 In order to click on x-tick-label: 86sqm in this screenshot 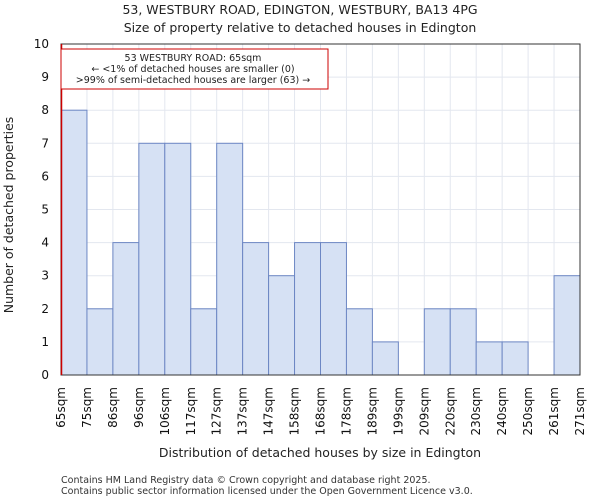, I will do `click(113, 407)`.